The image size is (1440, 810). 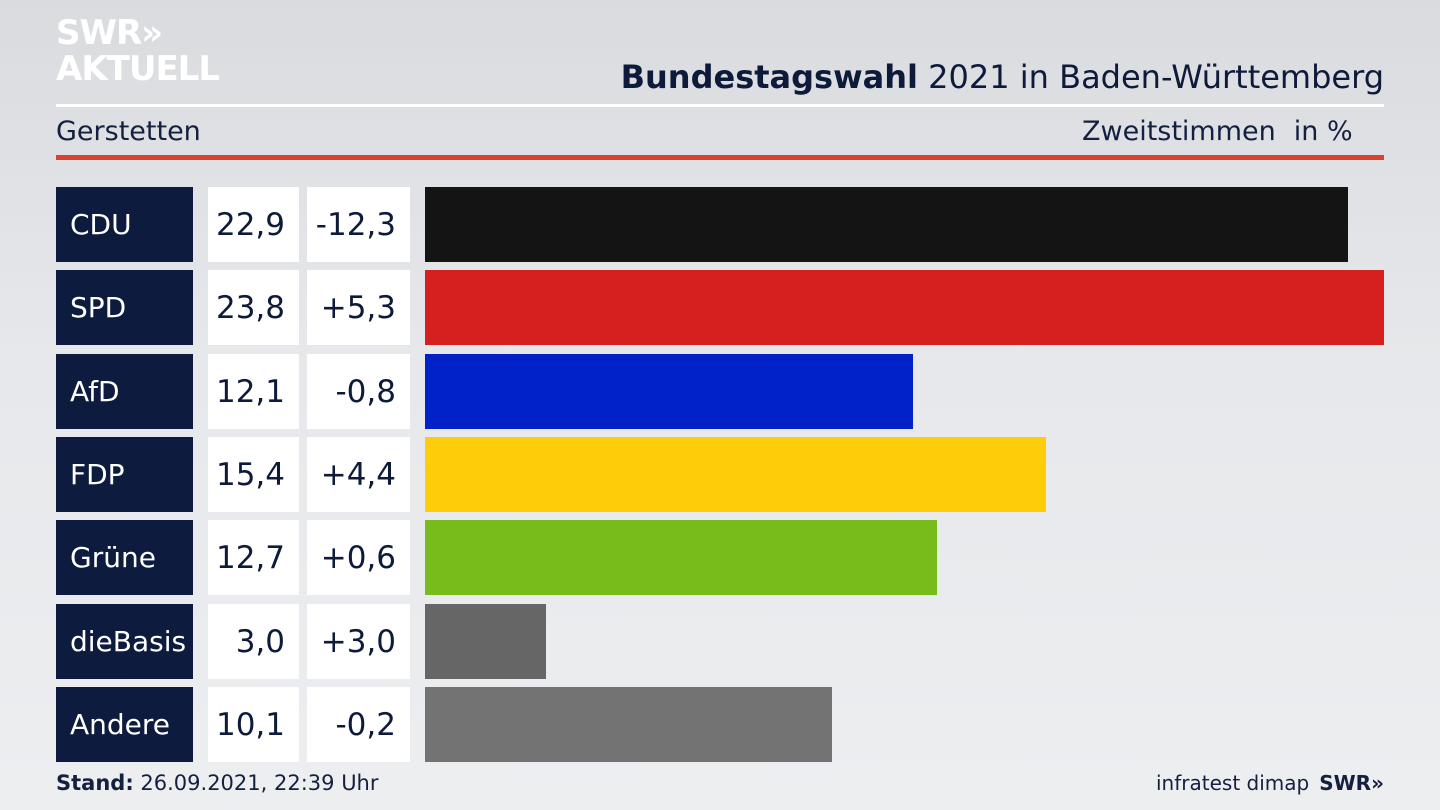 I want to click on title-rest: 2021 in Baden-Württemberg, so click(x=1156, y=77).